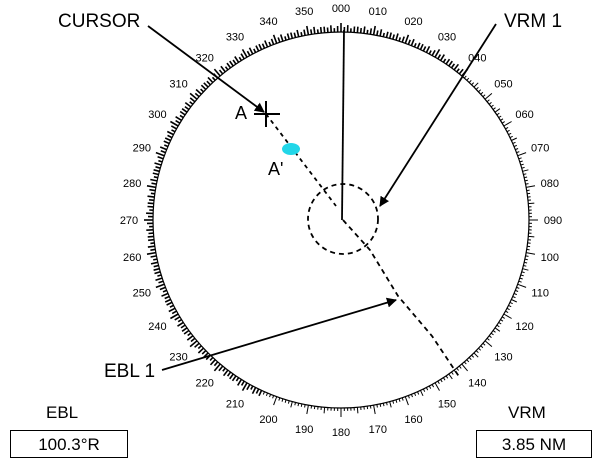  Describe the element at coordinates (267, 114) in the screenshot. I see `cursor-cross` at that location.